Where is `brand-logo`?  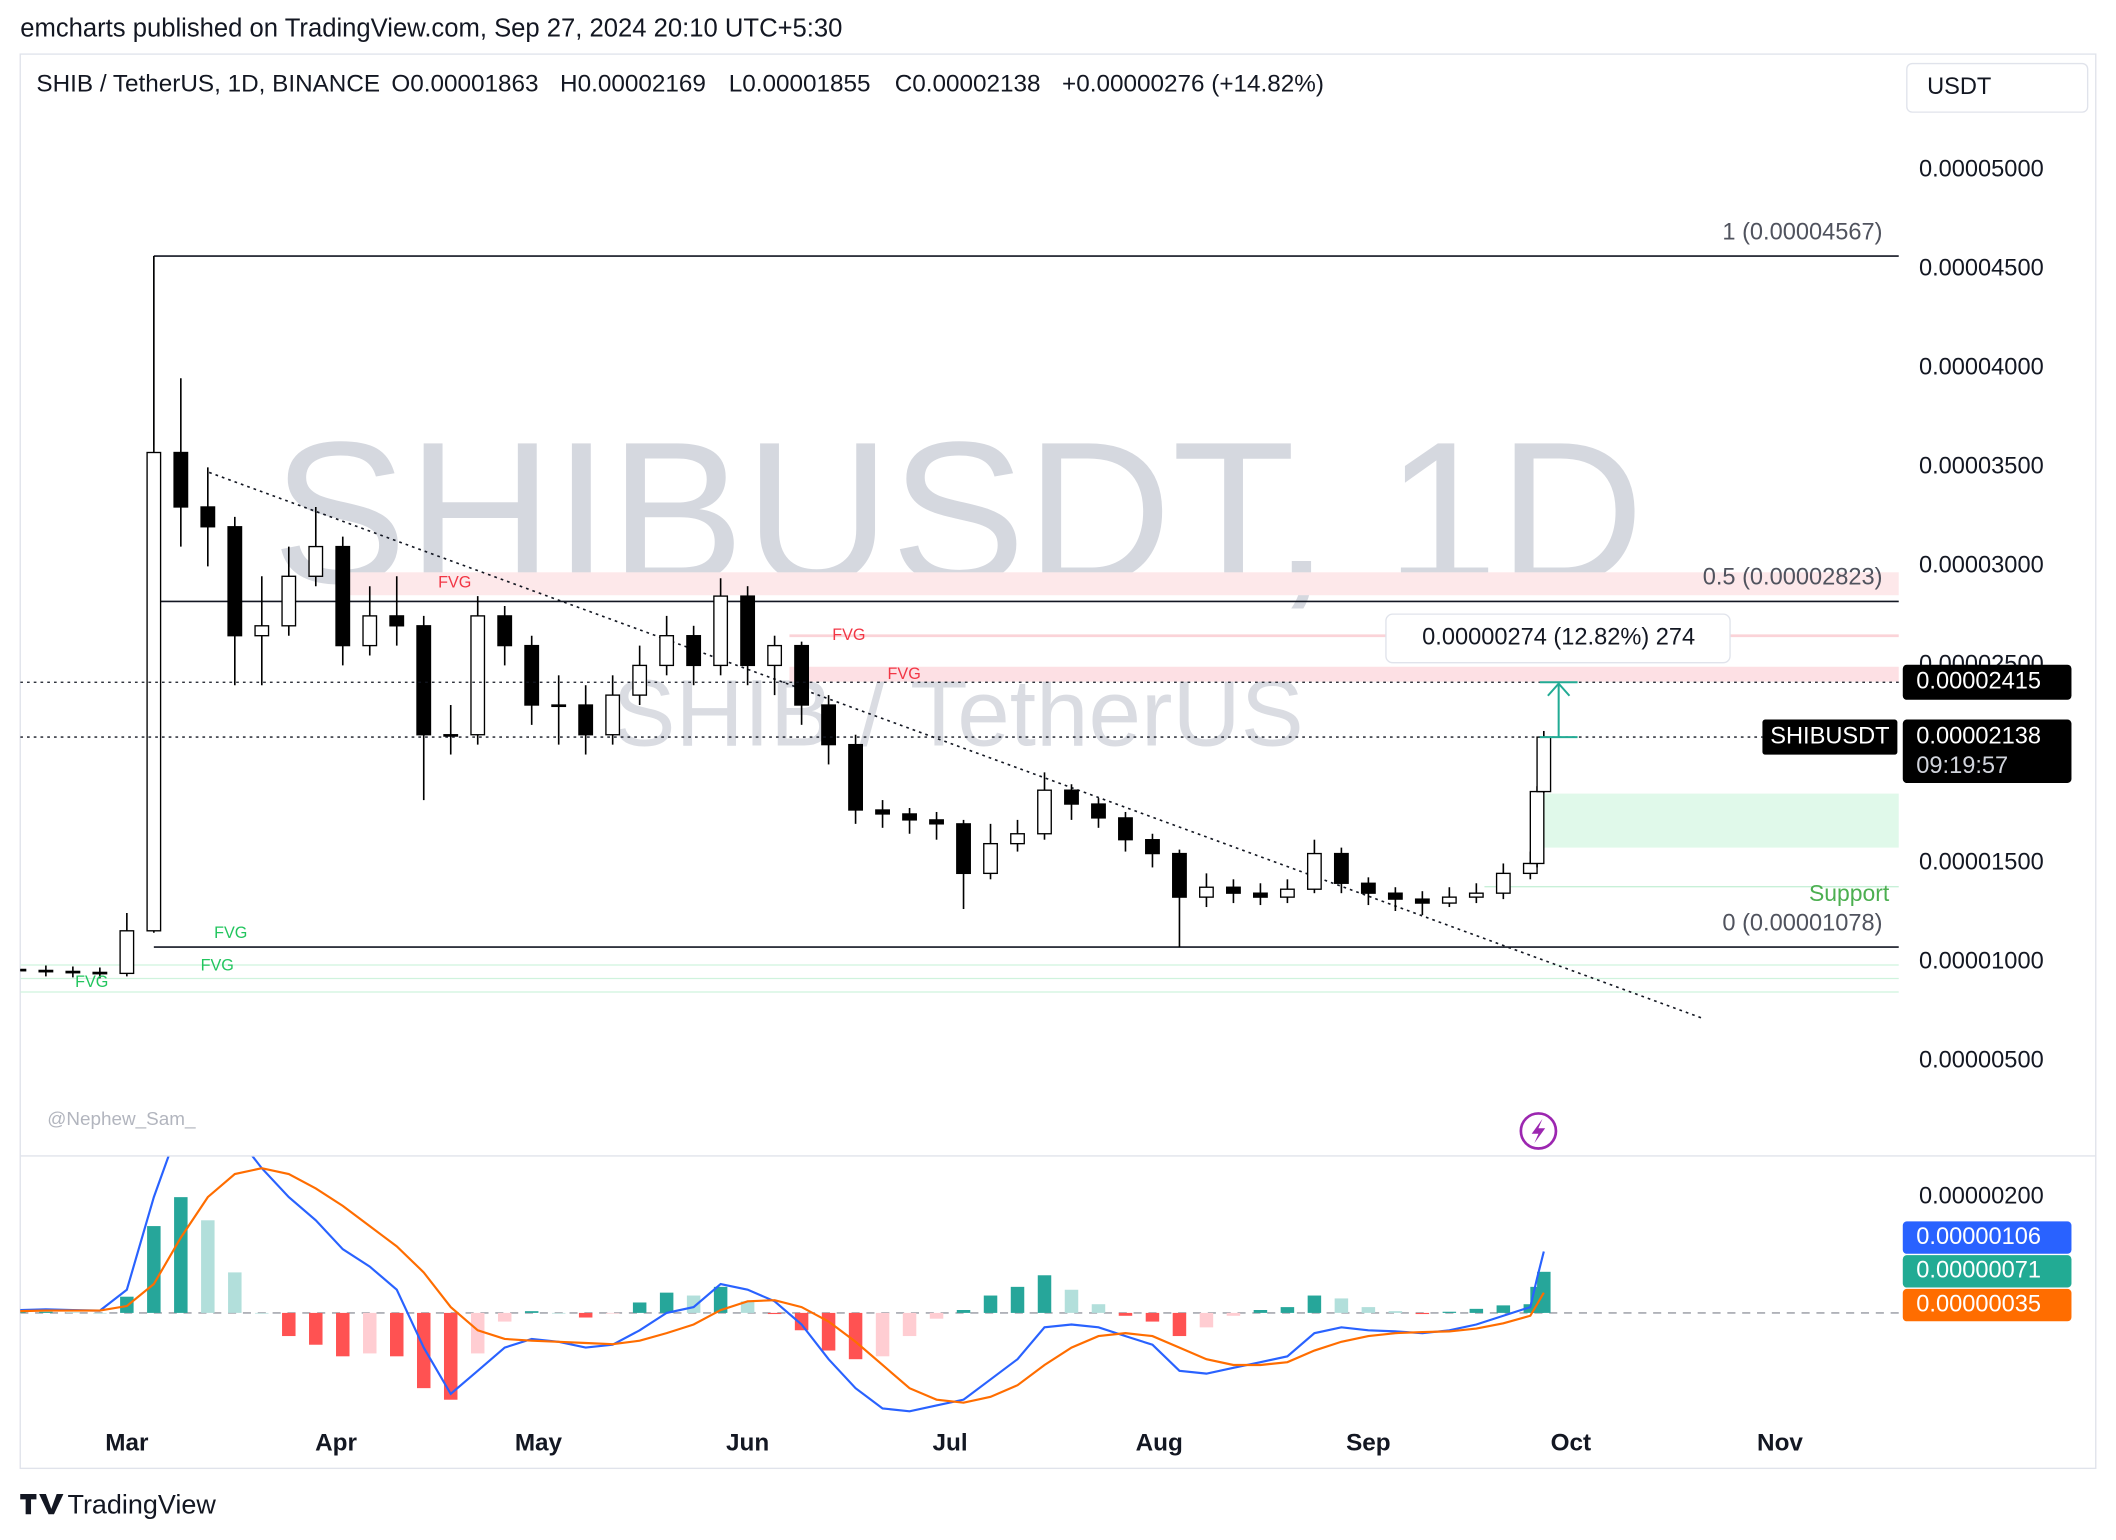
brand-logo is located at coordinates (42, 1504).